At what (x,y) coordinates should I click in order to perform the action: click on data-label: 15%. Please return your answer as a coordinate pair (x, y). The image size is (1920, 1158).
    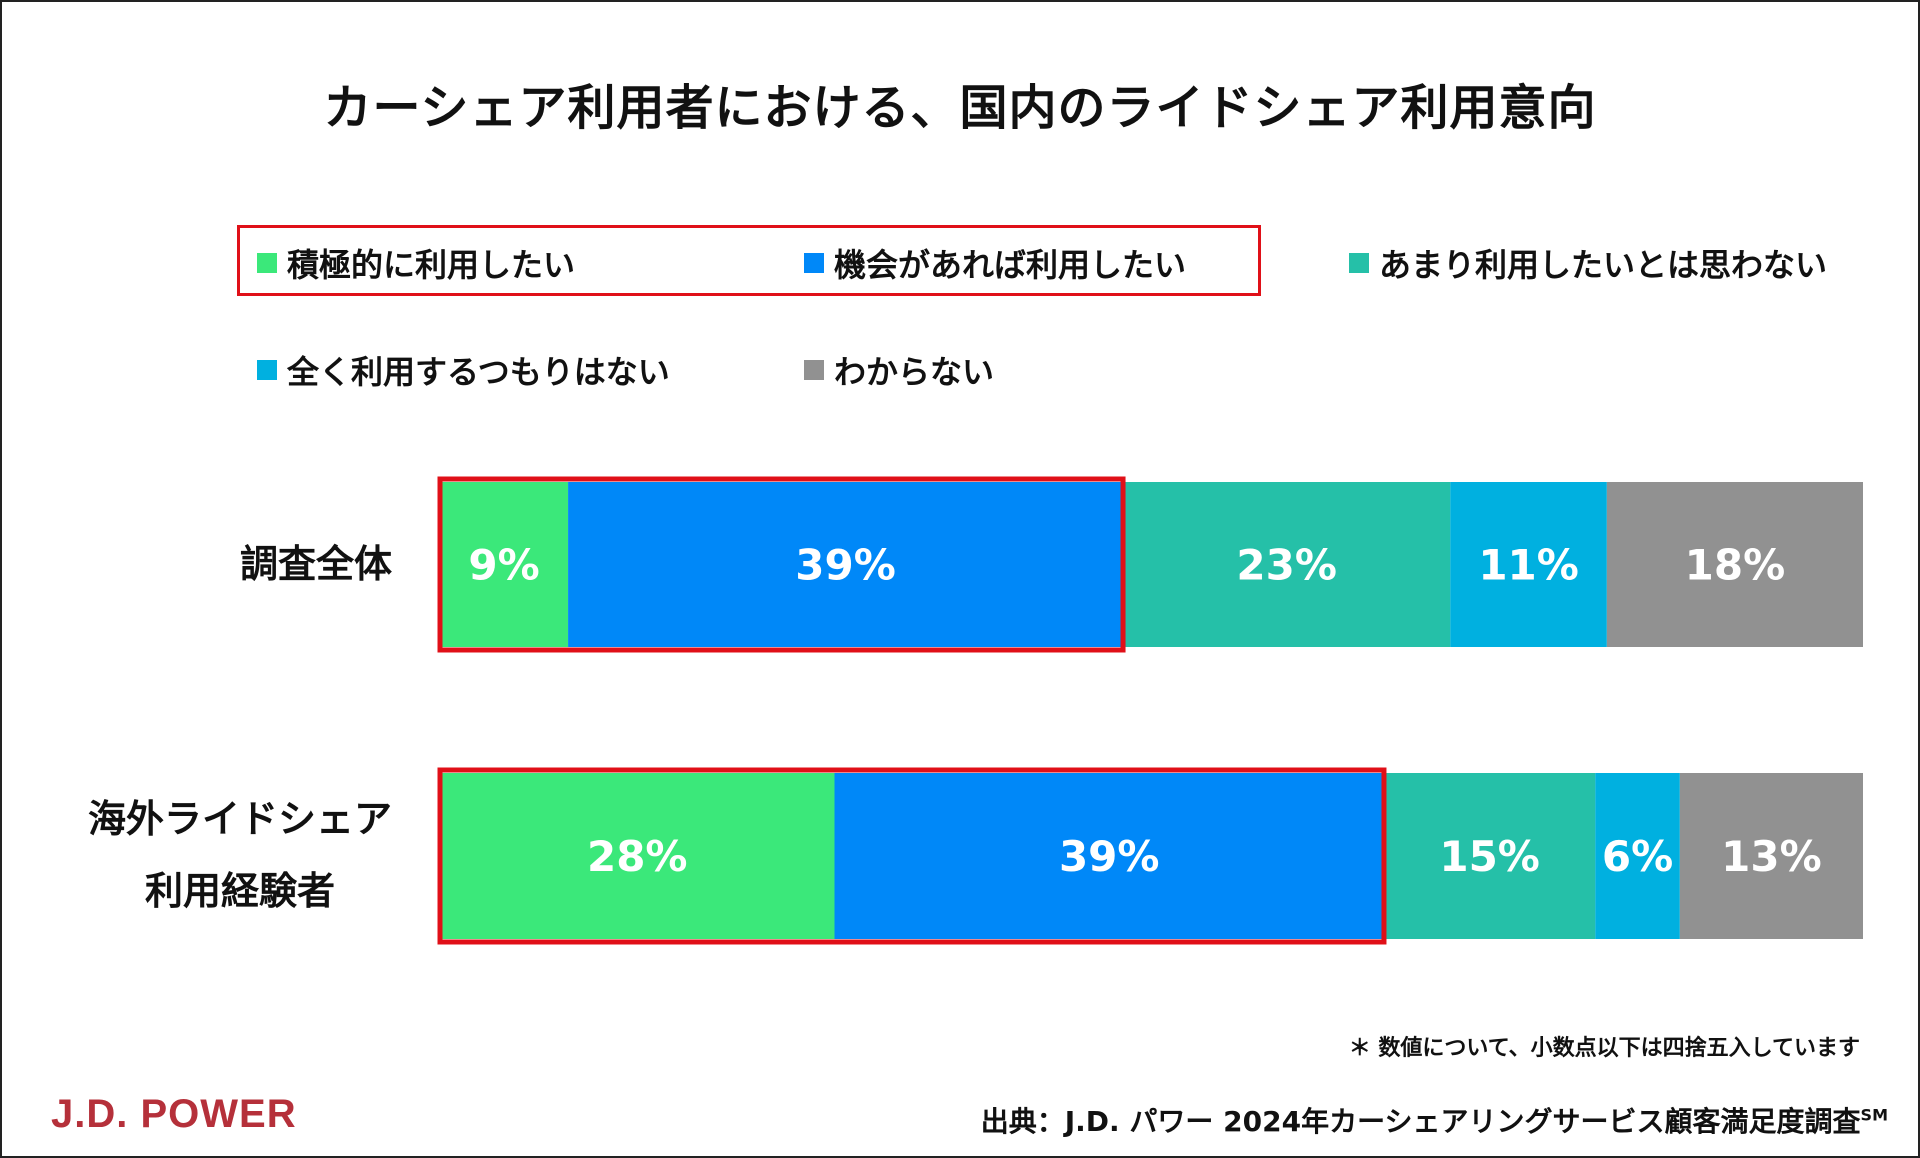
    Looking at the image, I should click on (1489, 856).